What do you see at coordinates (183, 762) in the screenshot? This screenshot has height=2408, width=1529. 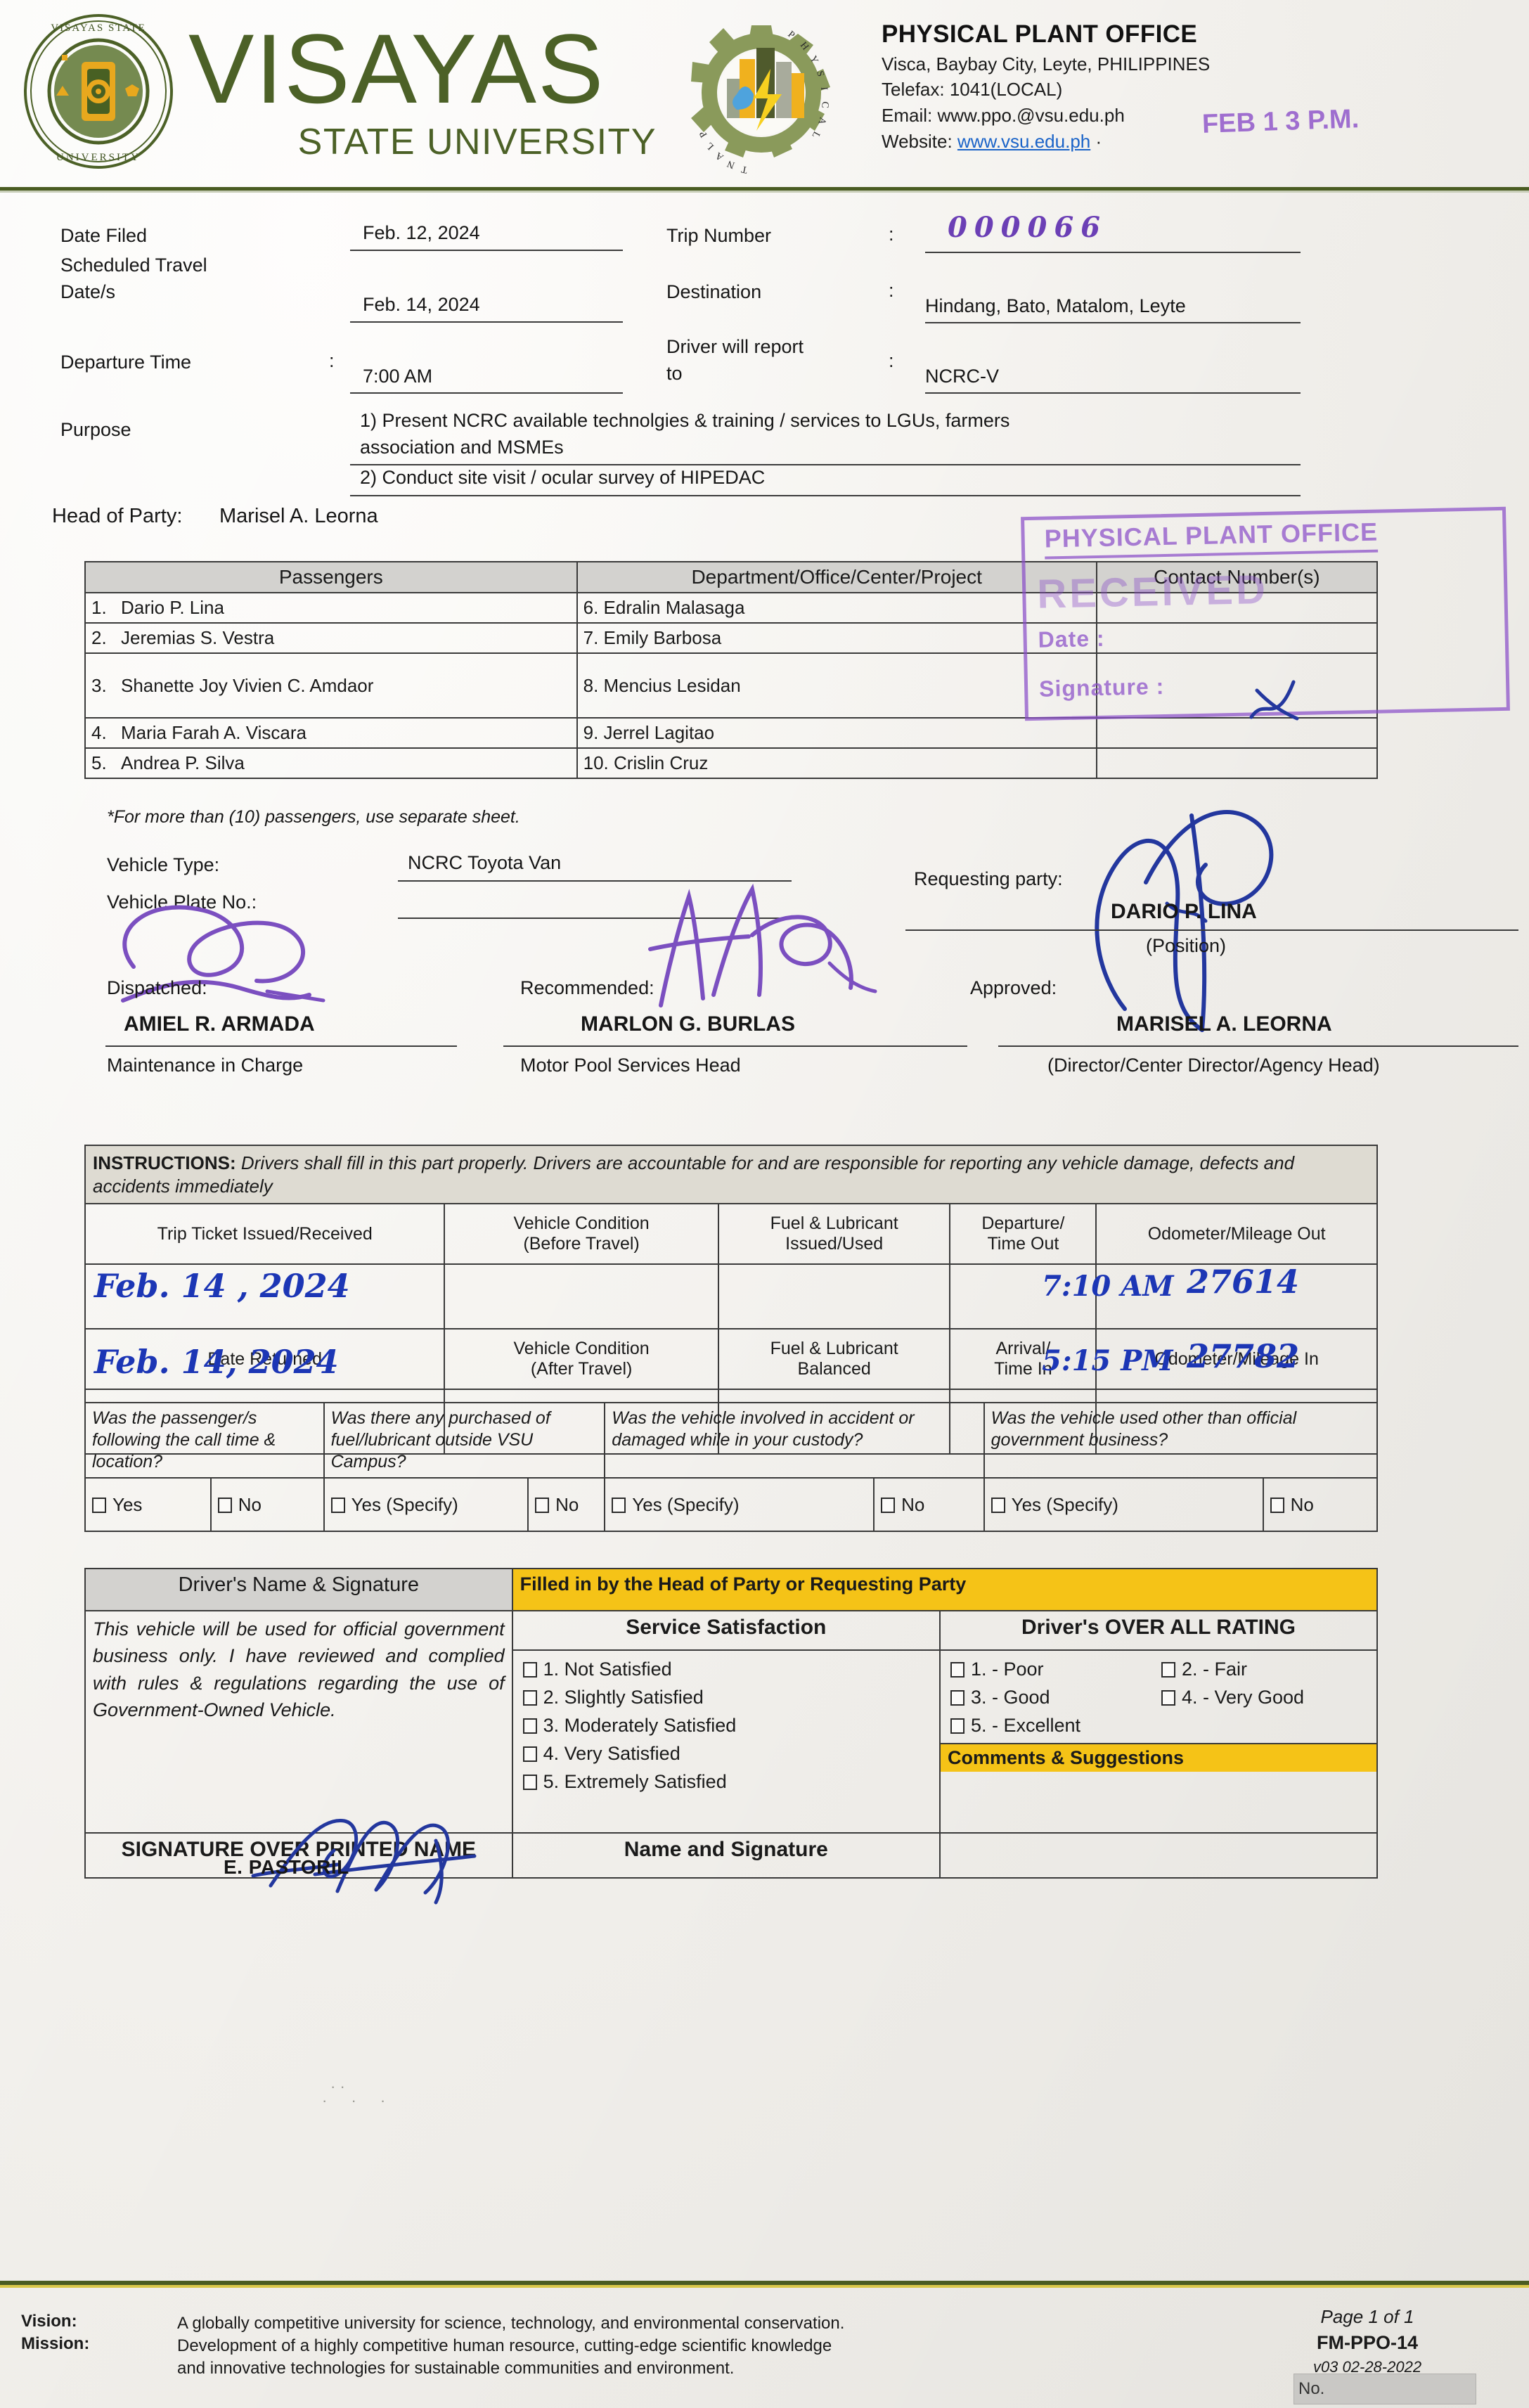 I see `passenger-name: Andrea P. Silva` at bounding box center [183, 762].